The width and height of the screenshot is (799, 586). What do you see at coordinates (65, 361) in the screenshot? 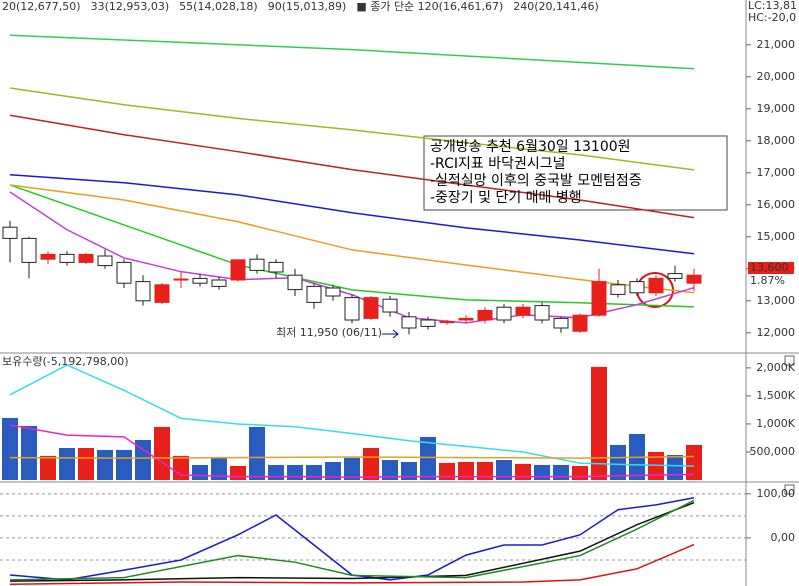
I see `panel-title: 보유수량(-5,192,798,00)` at bounding box center [65, 361].